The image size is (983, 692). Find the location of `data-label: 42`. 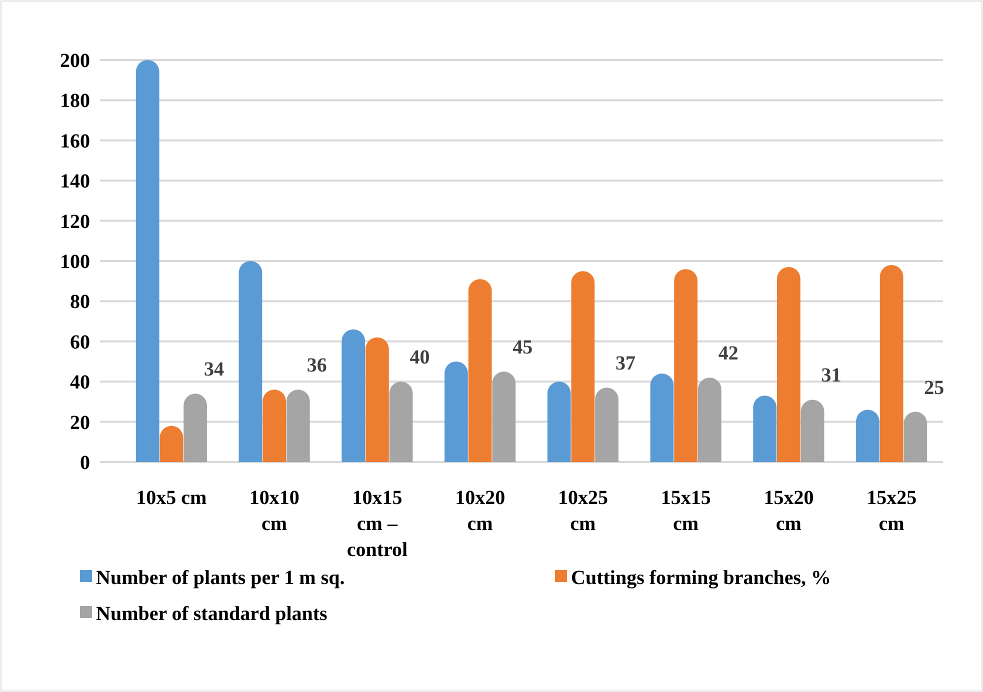

data-label: 42 is located at coordinates (728, 353).